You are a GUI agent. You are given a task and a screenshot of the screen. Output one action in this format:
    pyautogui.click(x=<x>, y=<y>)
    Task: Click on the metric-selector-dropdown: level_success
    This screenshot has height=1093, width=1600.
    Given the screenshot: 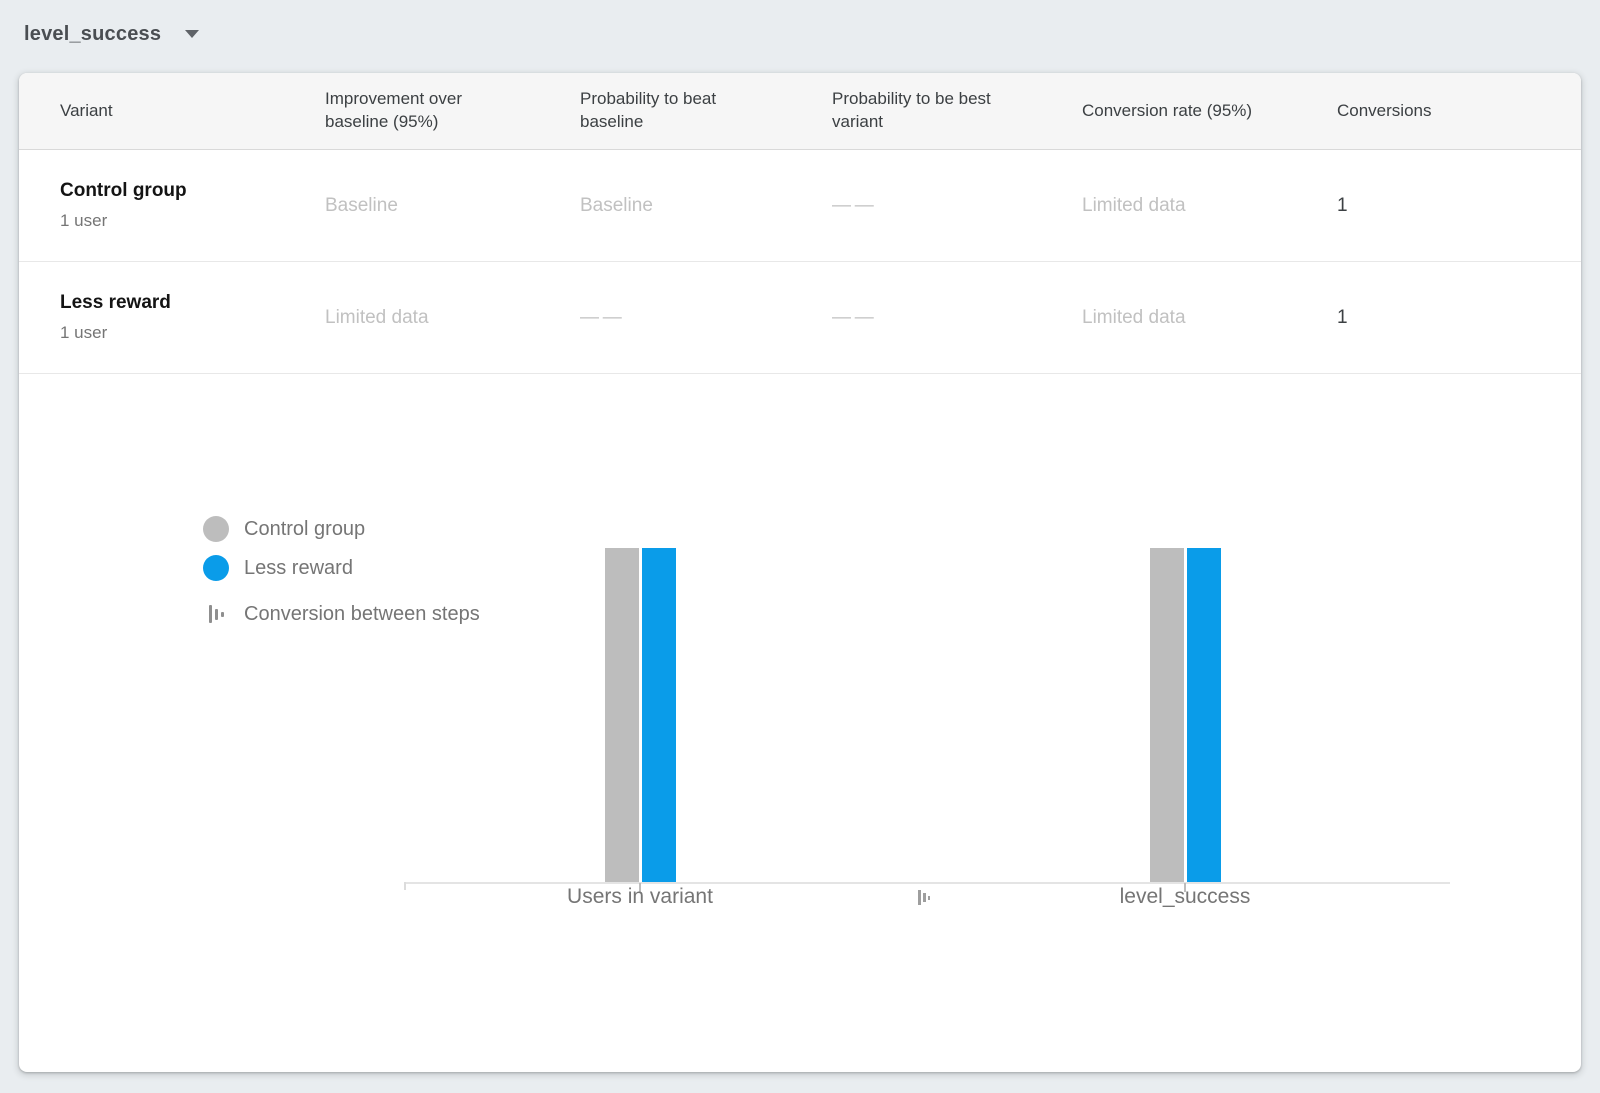 What is the action you would take?
    pyautogui.click(x=112, y=34)
    